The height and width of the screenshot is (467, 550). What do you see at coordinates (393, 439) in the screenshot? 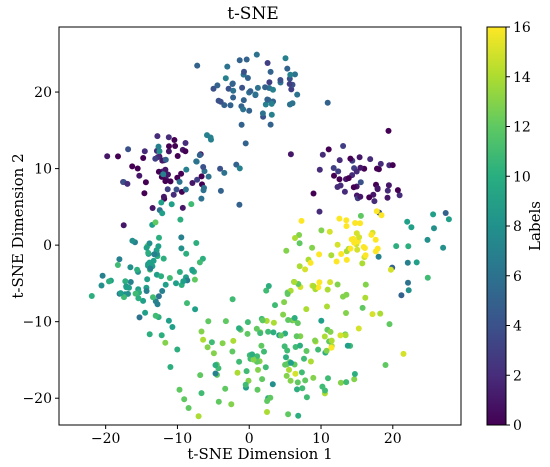
I see `x-tick-label: 20` at bounding box center [393, 439].